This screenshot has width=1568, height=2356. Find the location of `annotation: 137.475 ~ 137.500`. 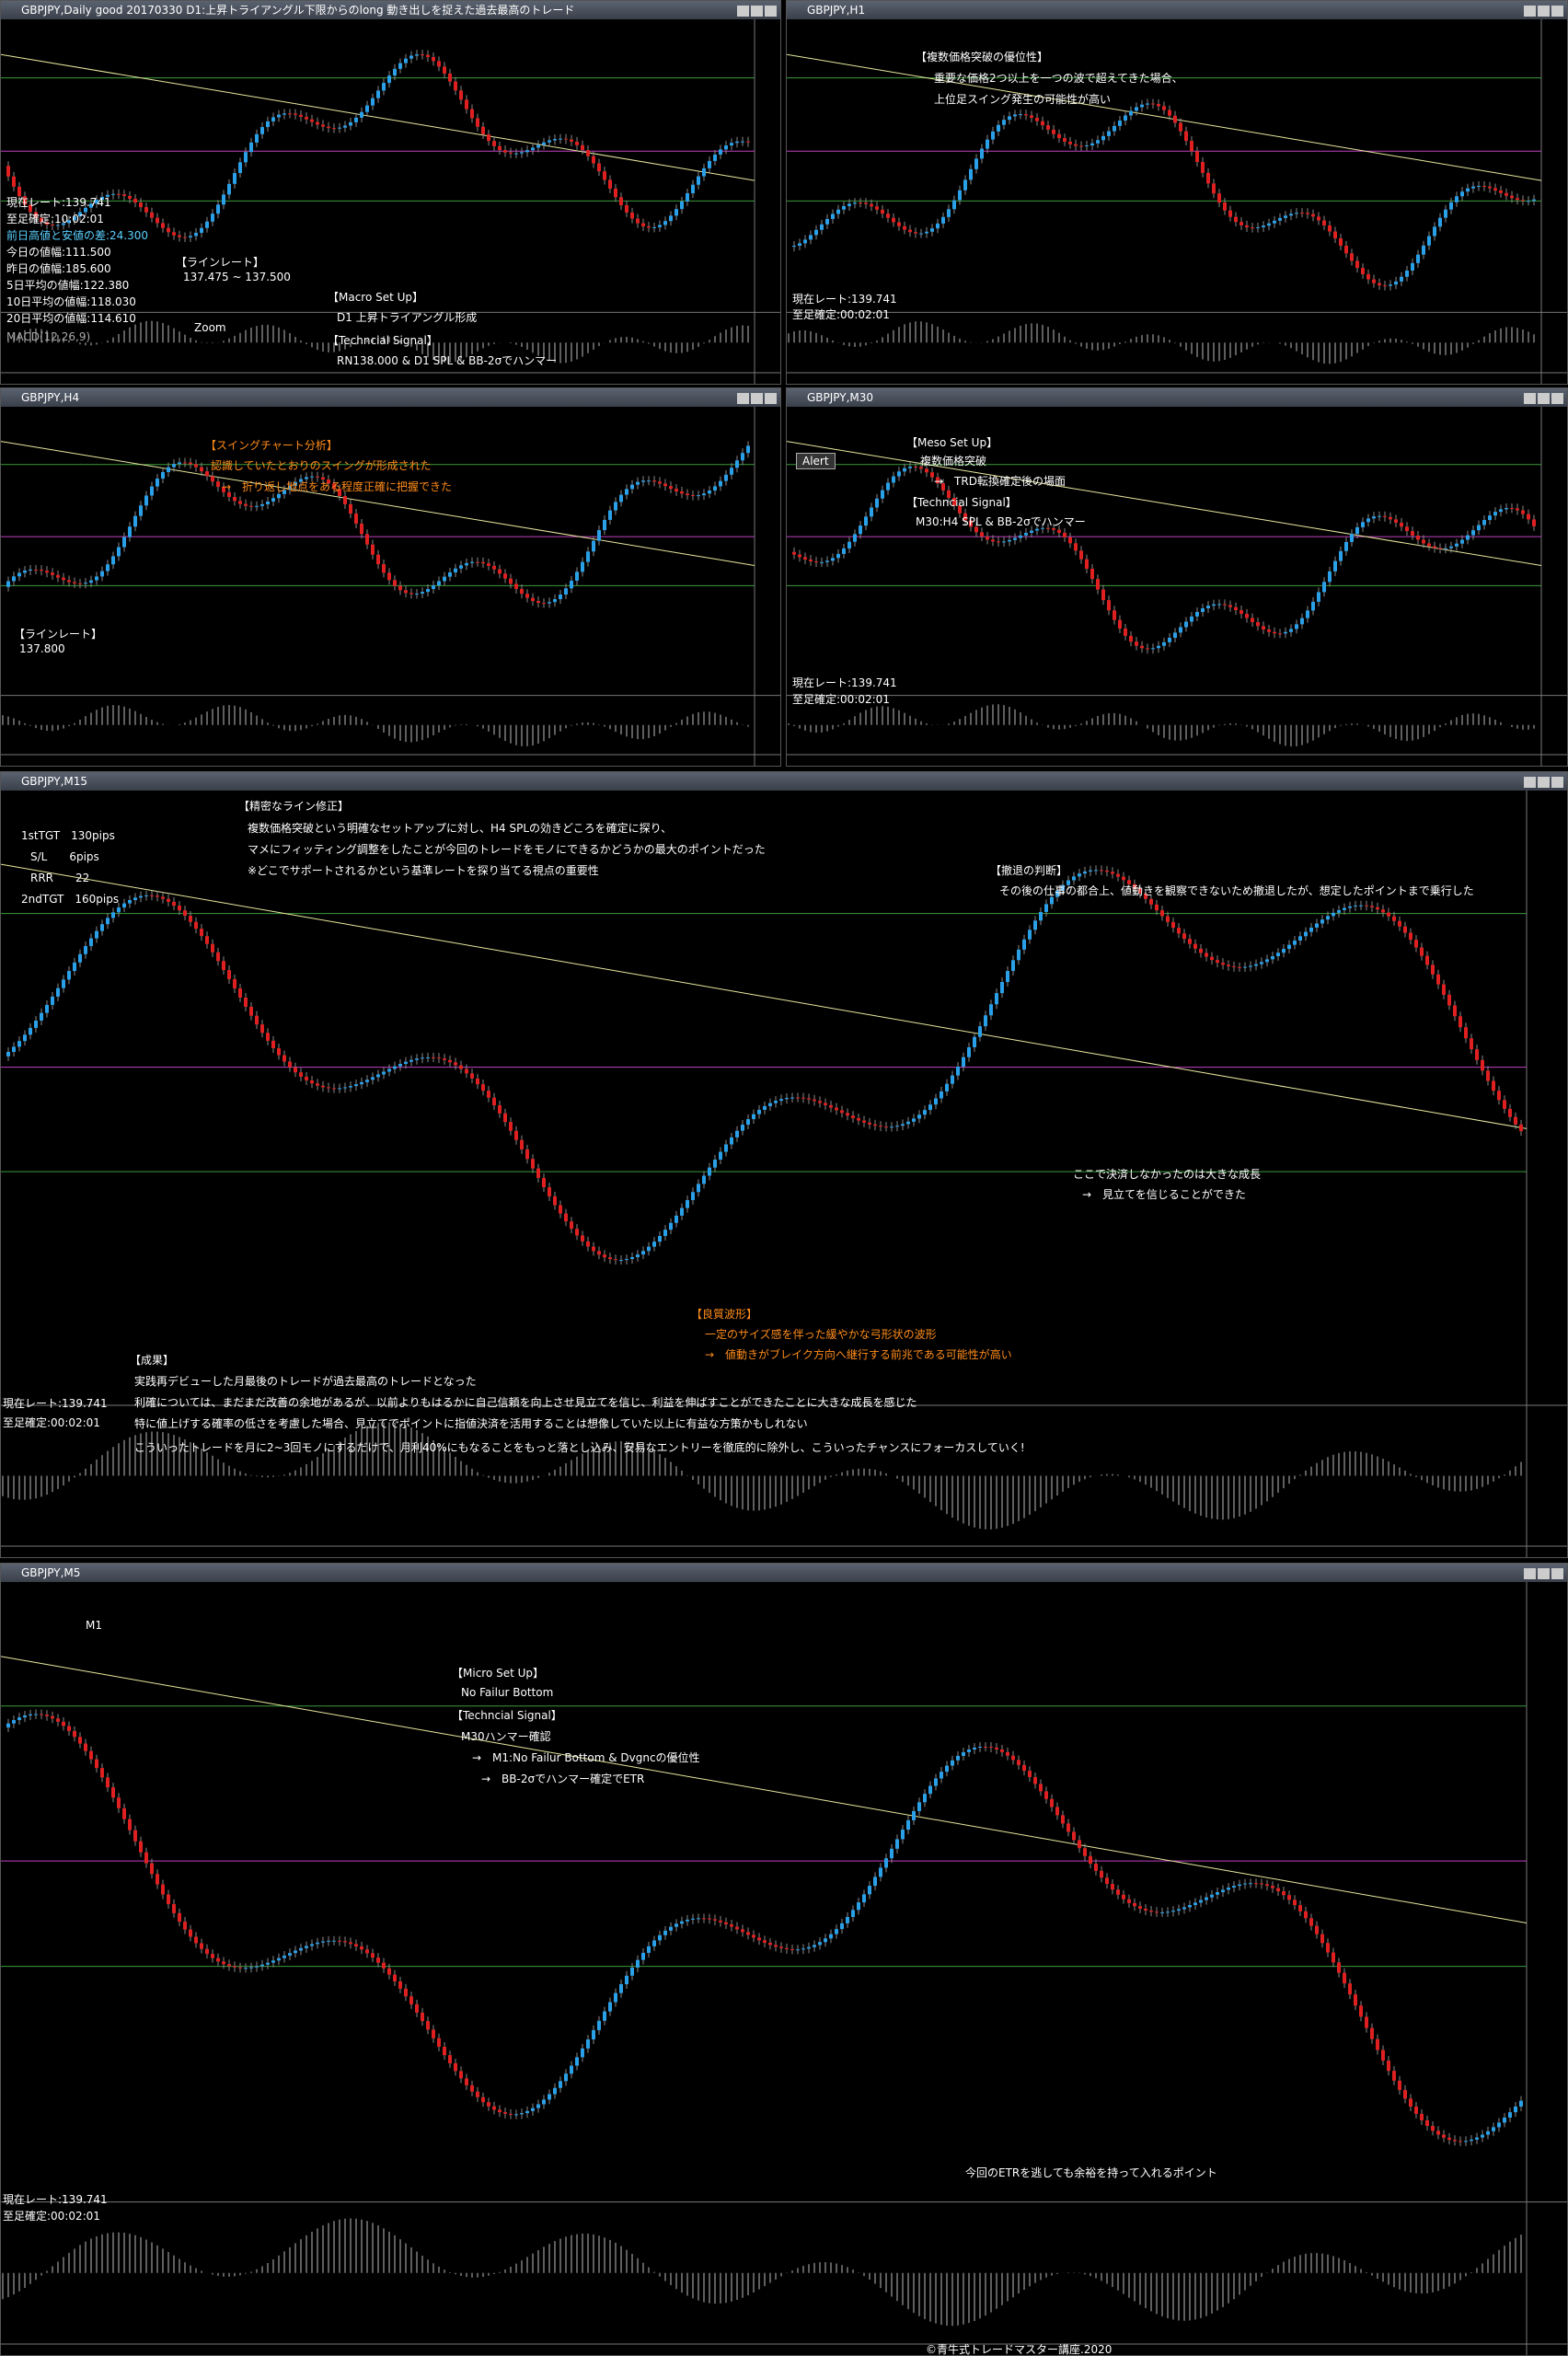

annotation: 137.475 ~ 137.500 is located at coordinates (237, 277).